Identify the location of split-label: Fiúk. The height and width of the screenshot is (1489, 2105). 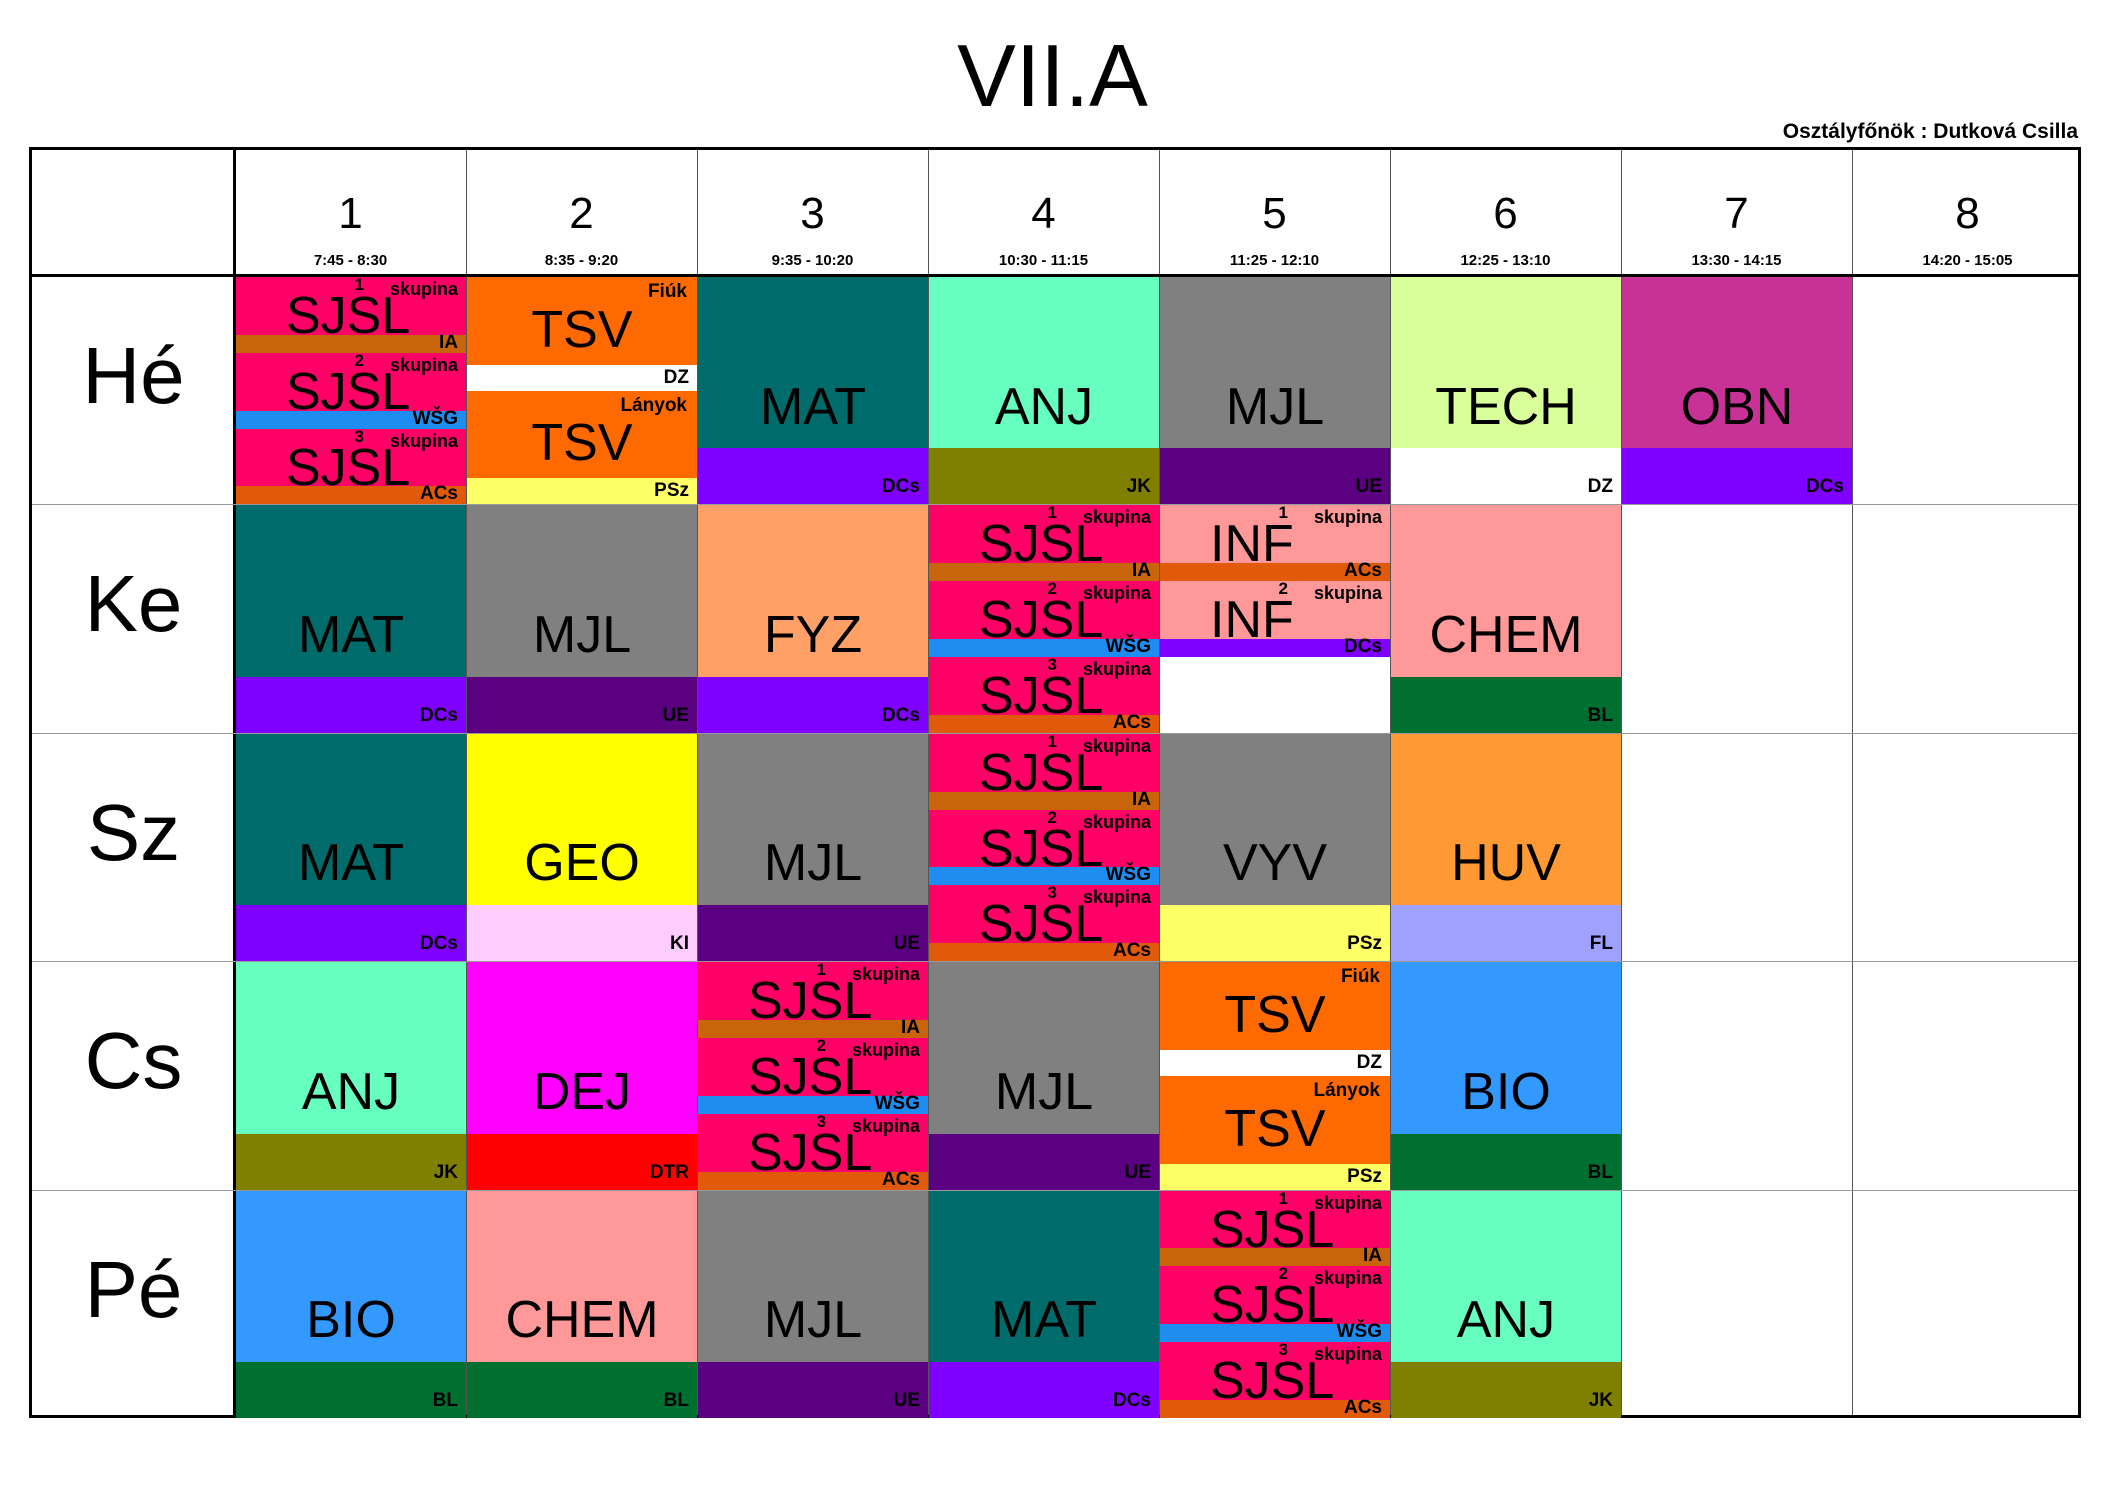
(667, 291).